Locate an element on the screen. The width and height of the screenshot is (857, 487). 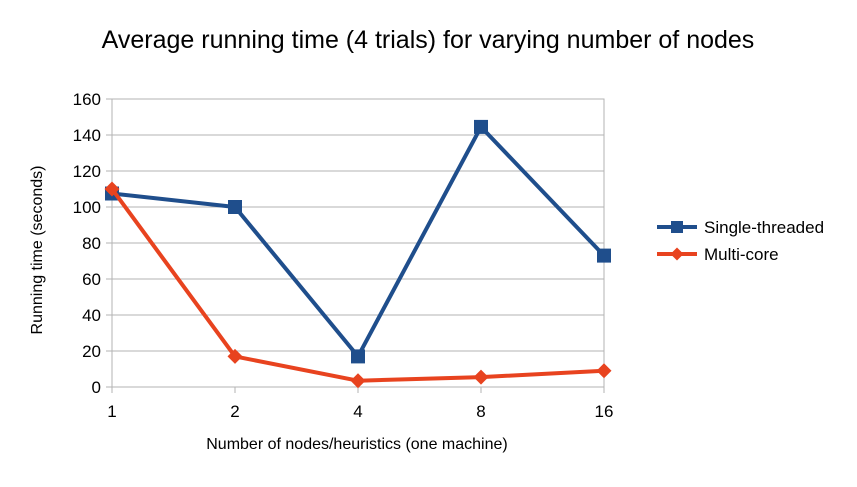
y-tick-label: 40 is located at coordinates (91, 315).